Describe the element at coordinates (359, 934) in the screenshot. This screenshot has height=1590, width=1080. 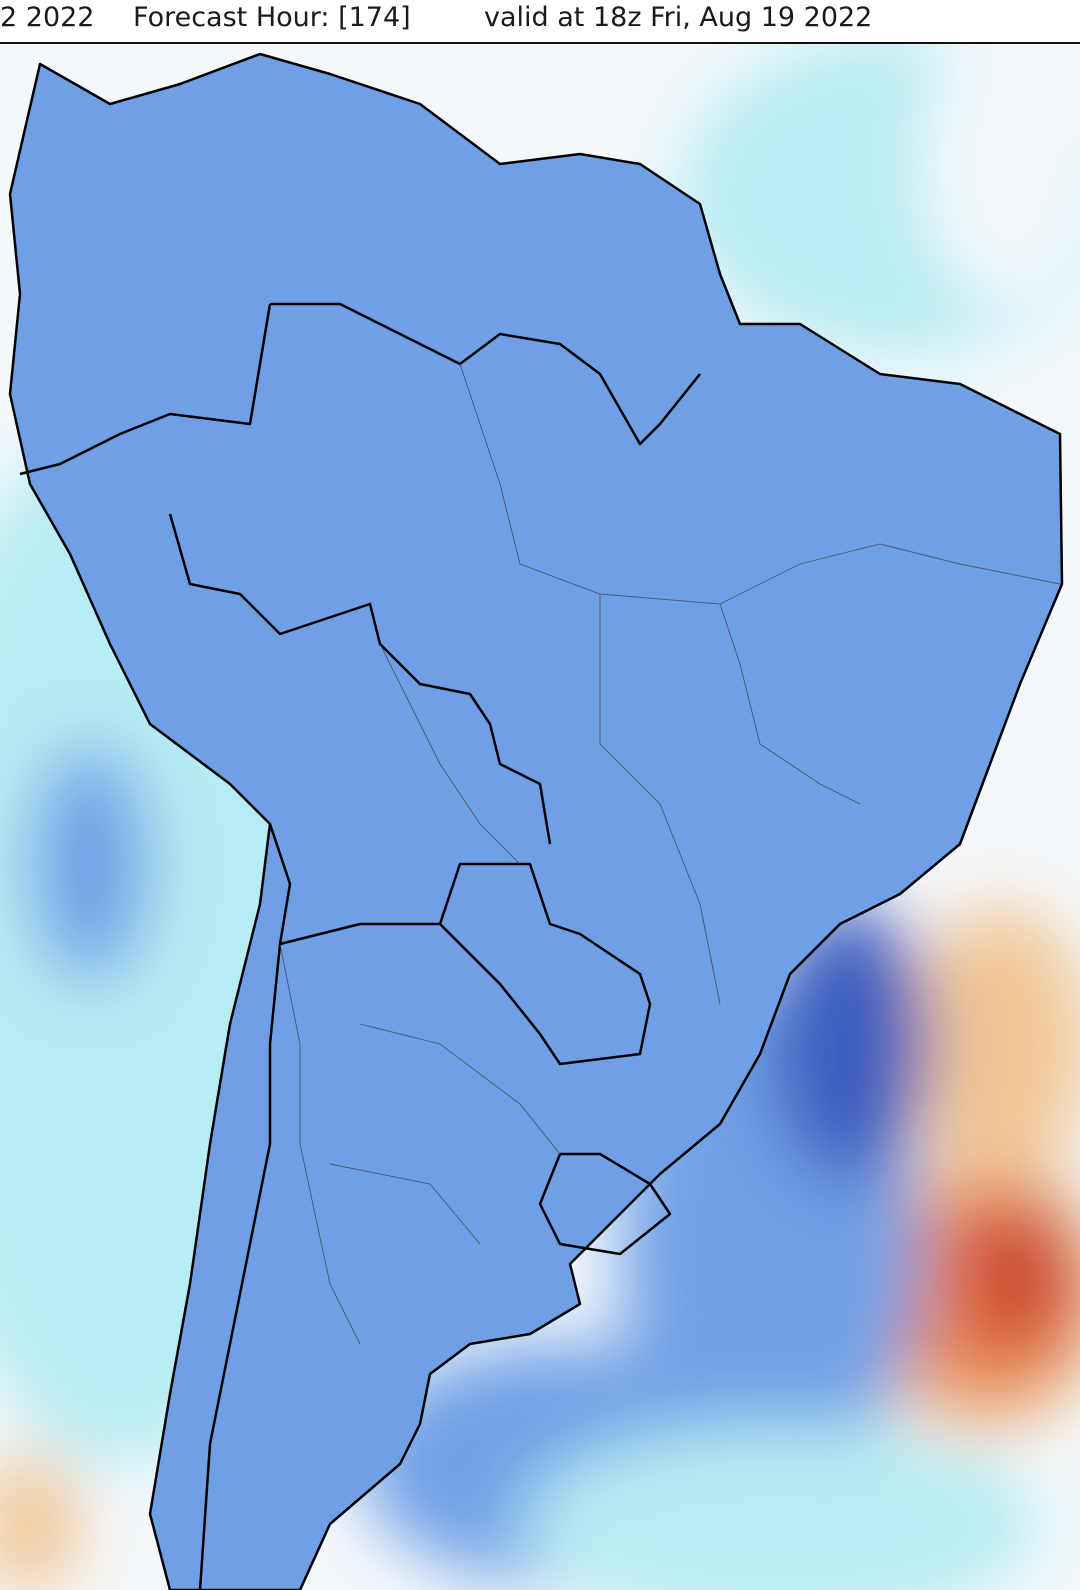
I see `argentina-border` at that location.